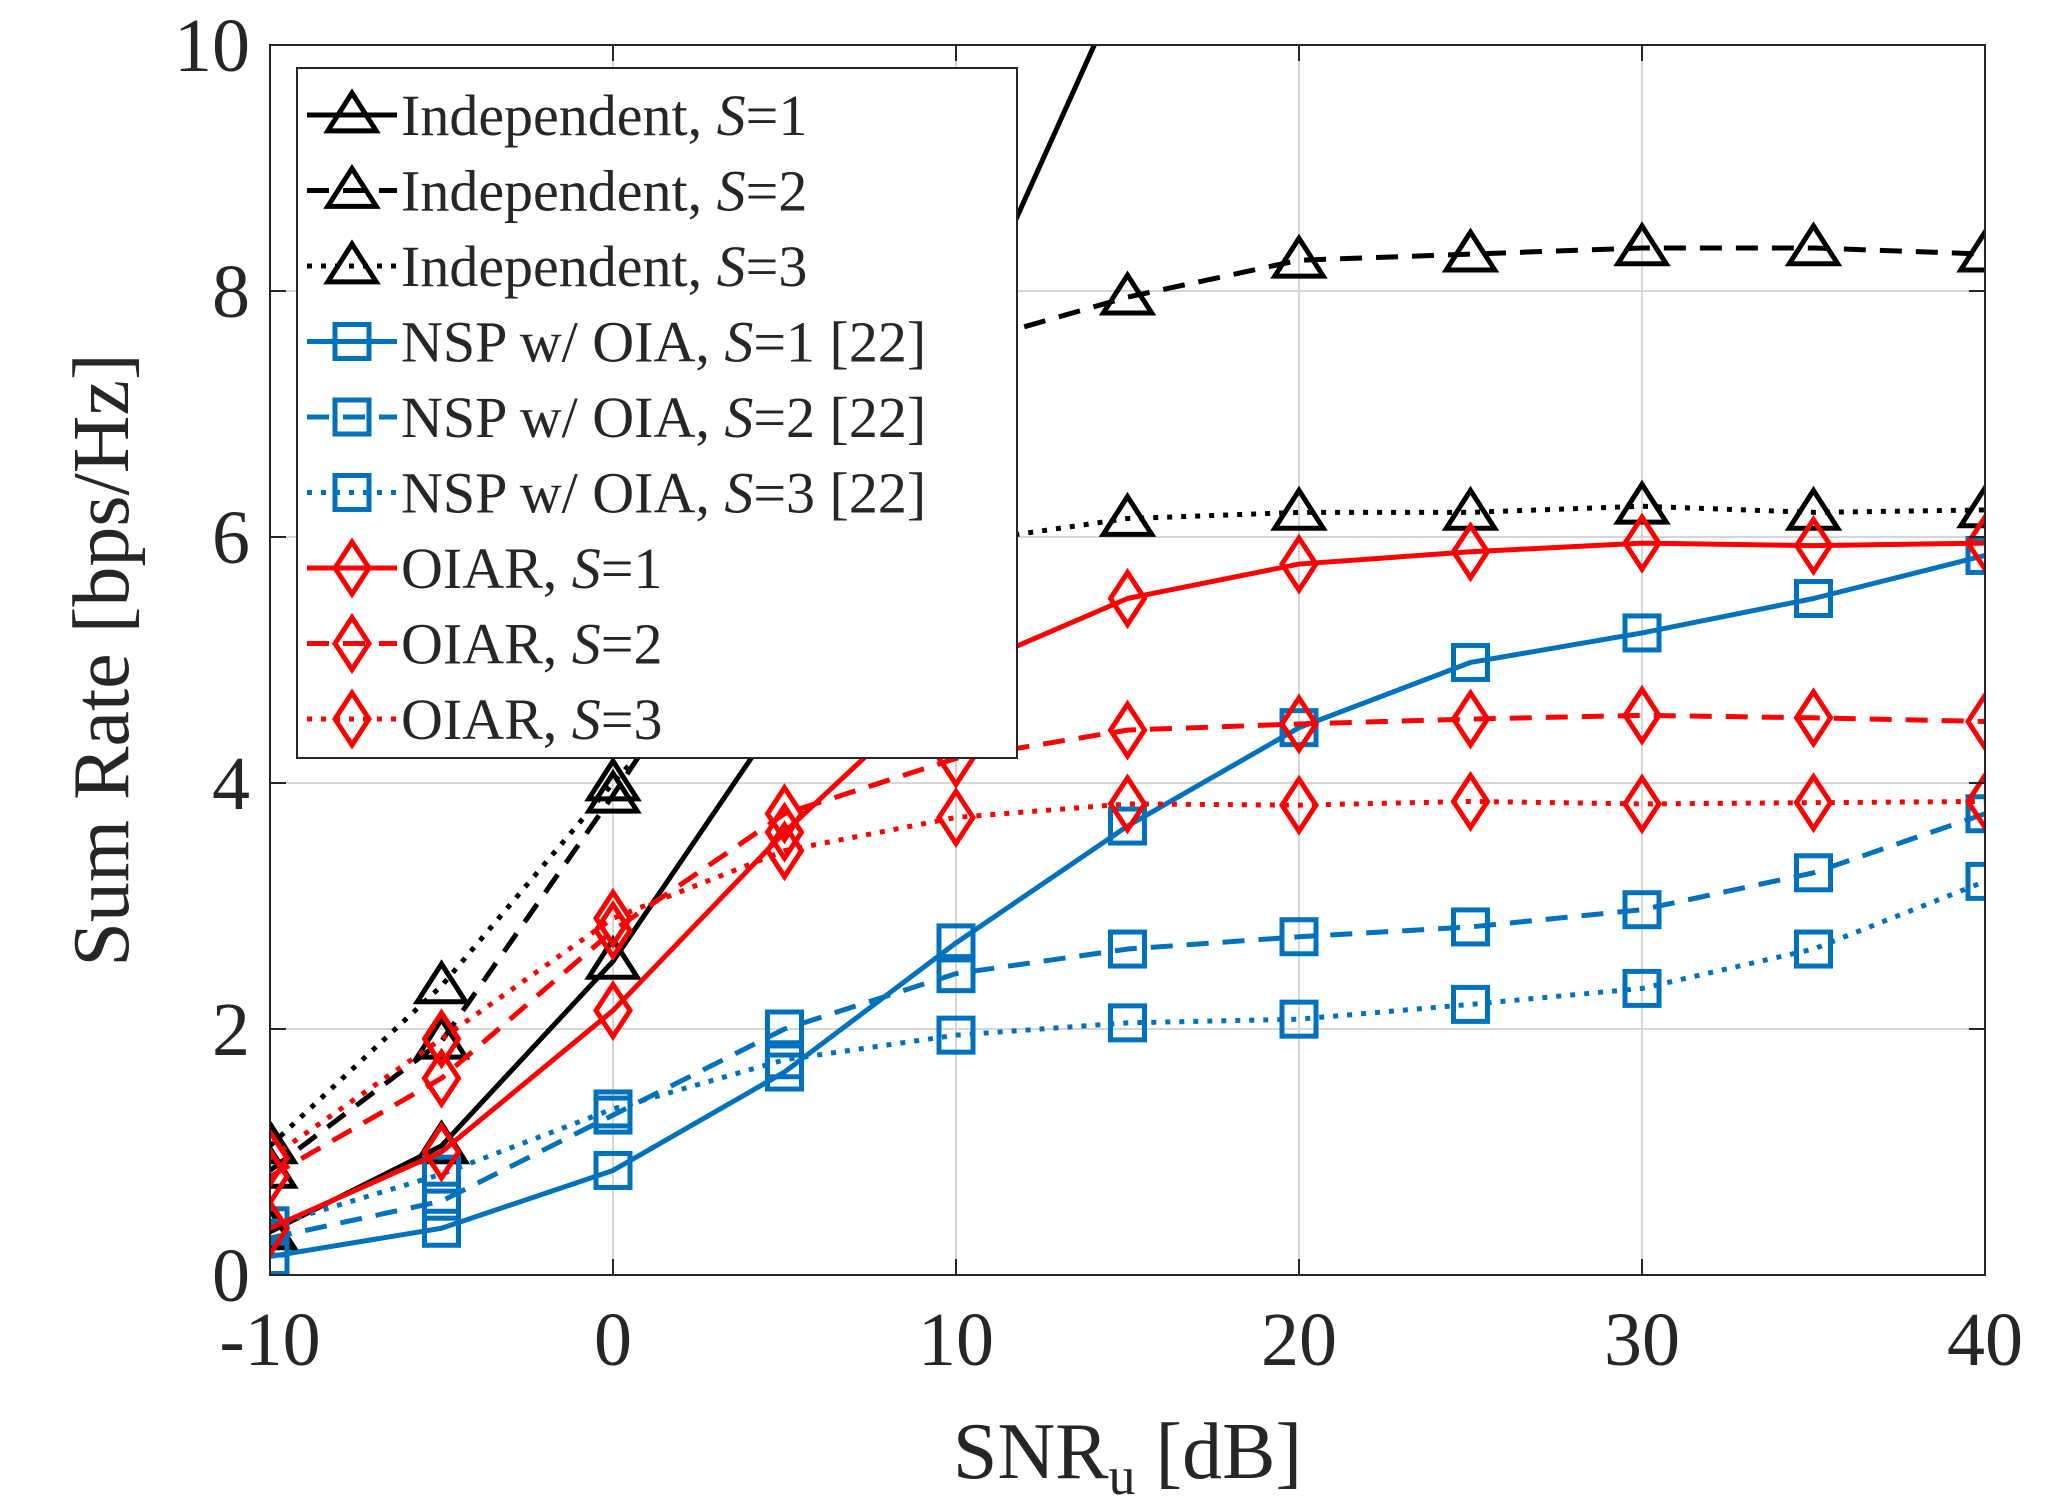 The image size is (2050, 1507). I want to click on legend-label: OIAR, S=1, so click(532, 568).